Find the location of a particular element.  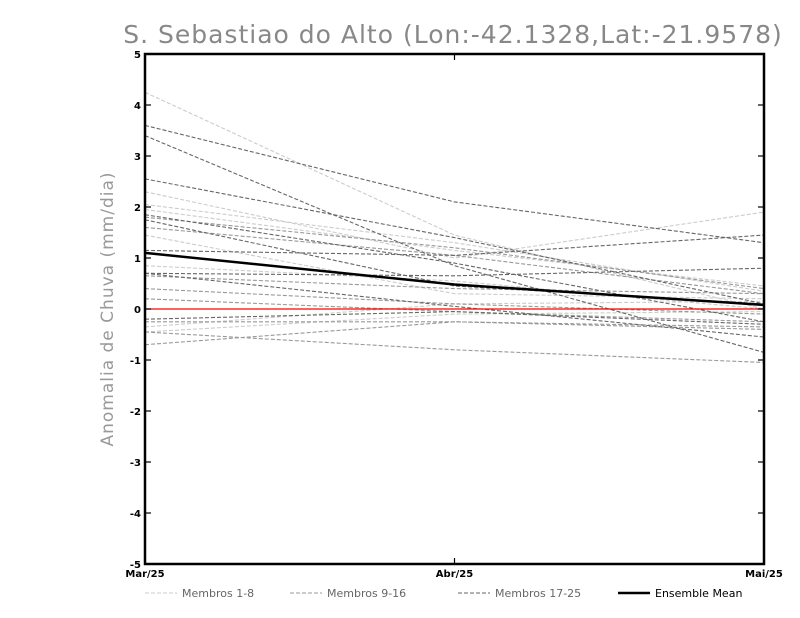

x-tick-label: Mar/25 is located at coordinates (144, 574).